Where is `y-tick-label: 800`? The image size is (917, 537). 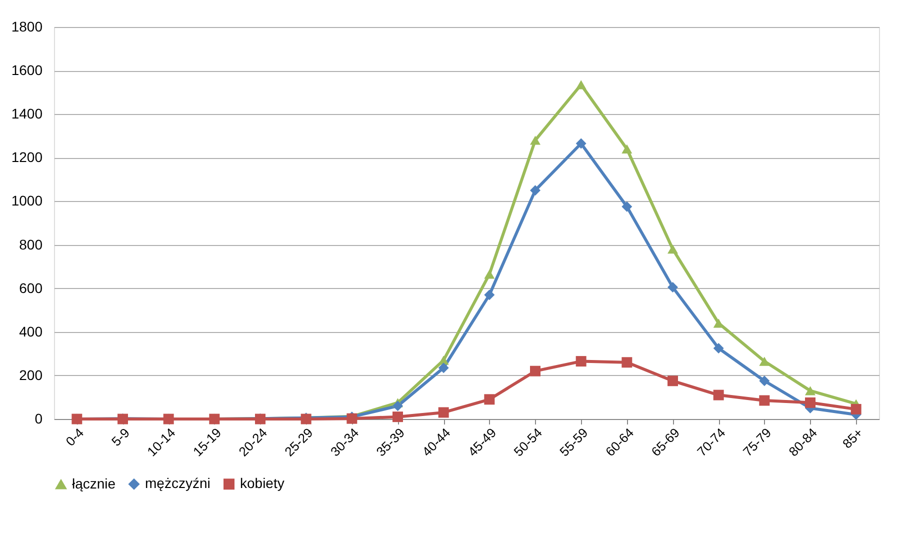 y-tick-label: 800 is located at coordinates (31, 244).